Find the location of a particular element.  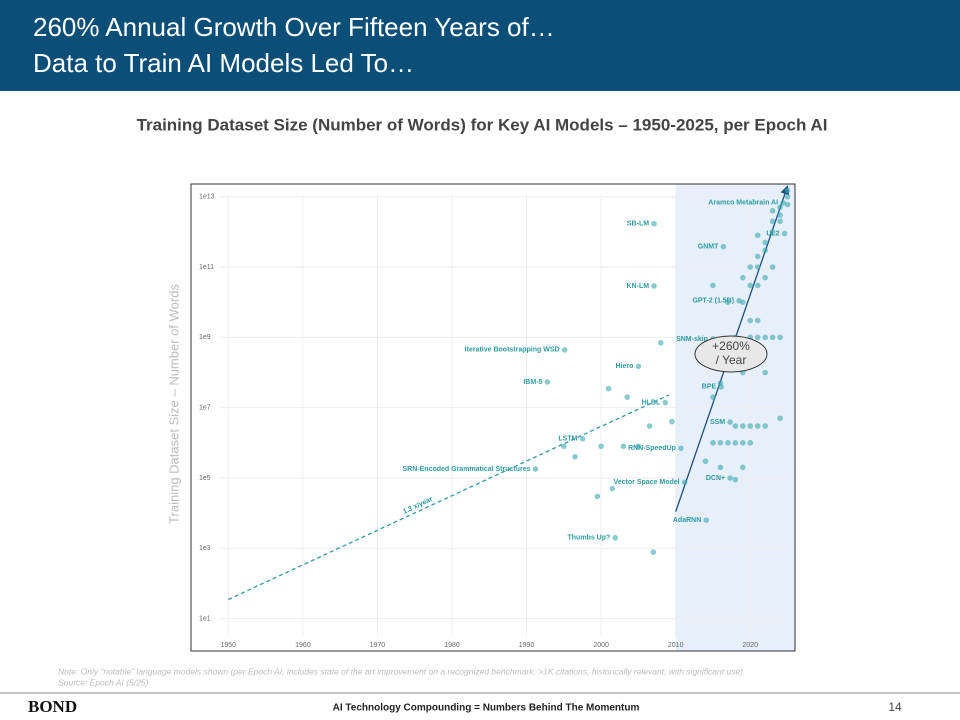

y-tick-label: 1e13 is located at coordinates (207, 197).